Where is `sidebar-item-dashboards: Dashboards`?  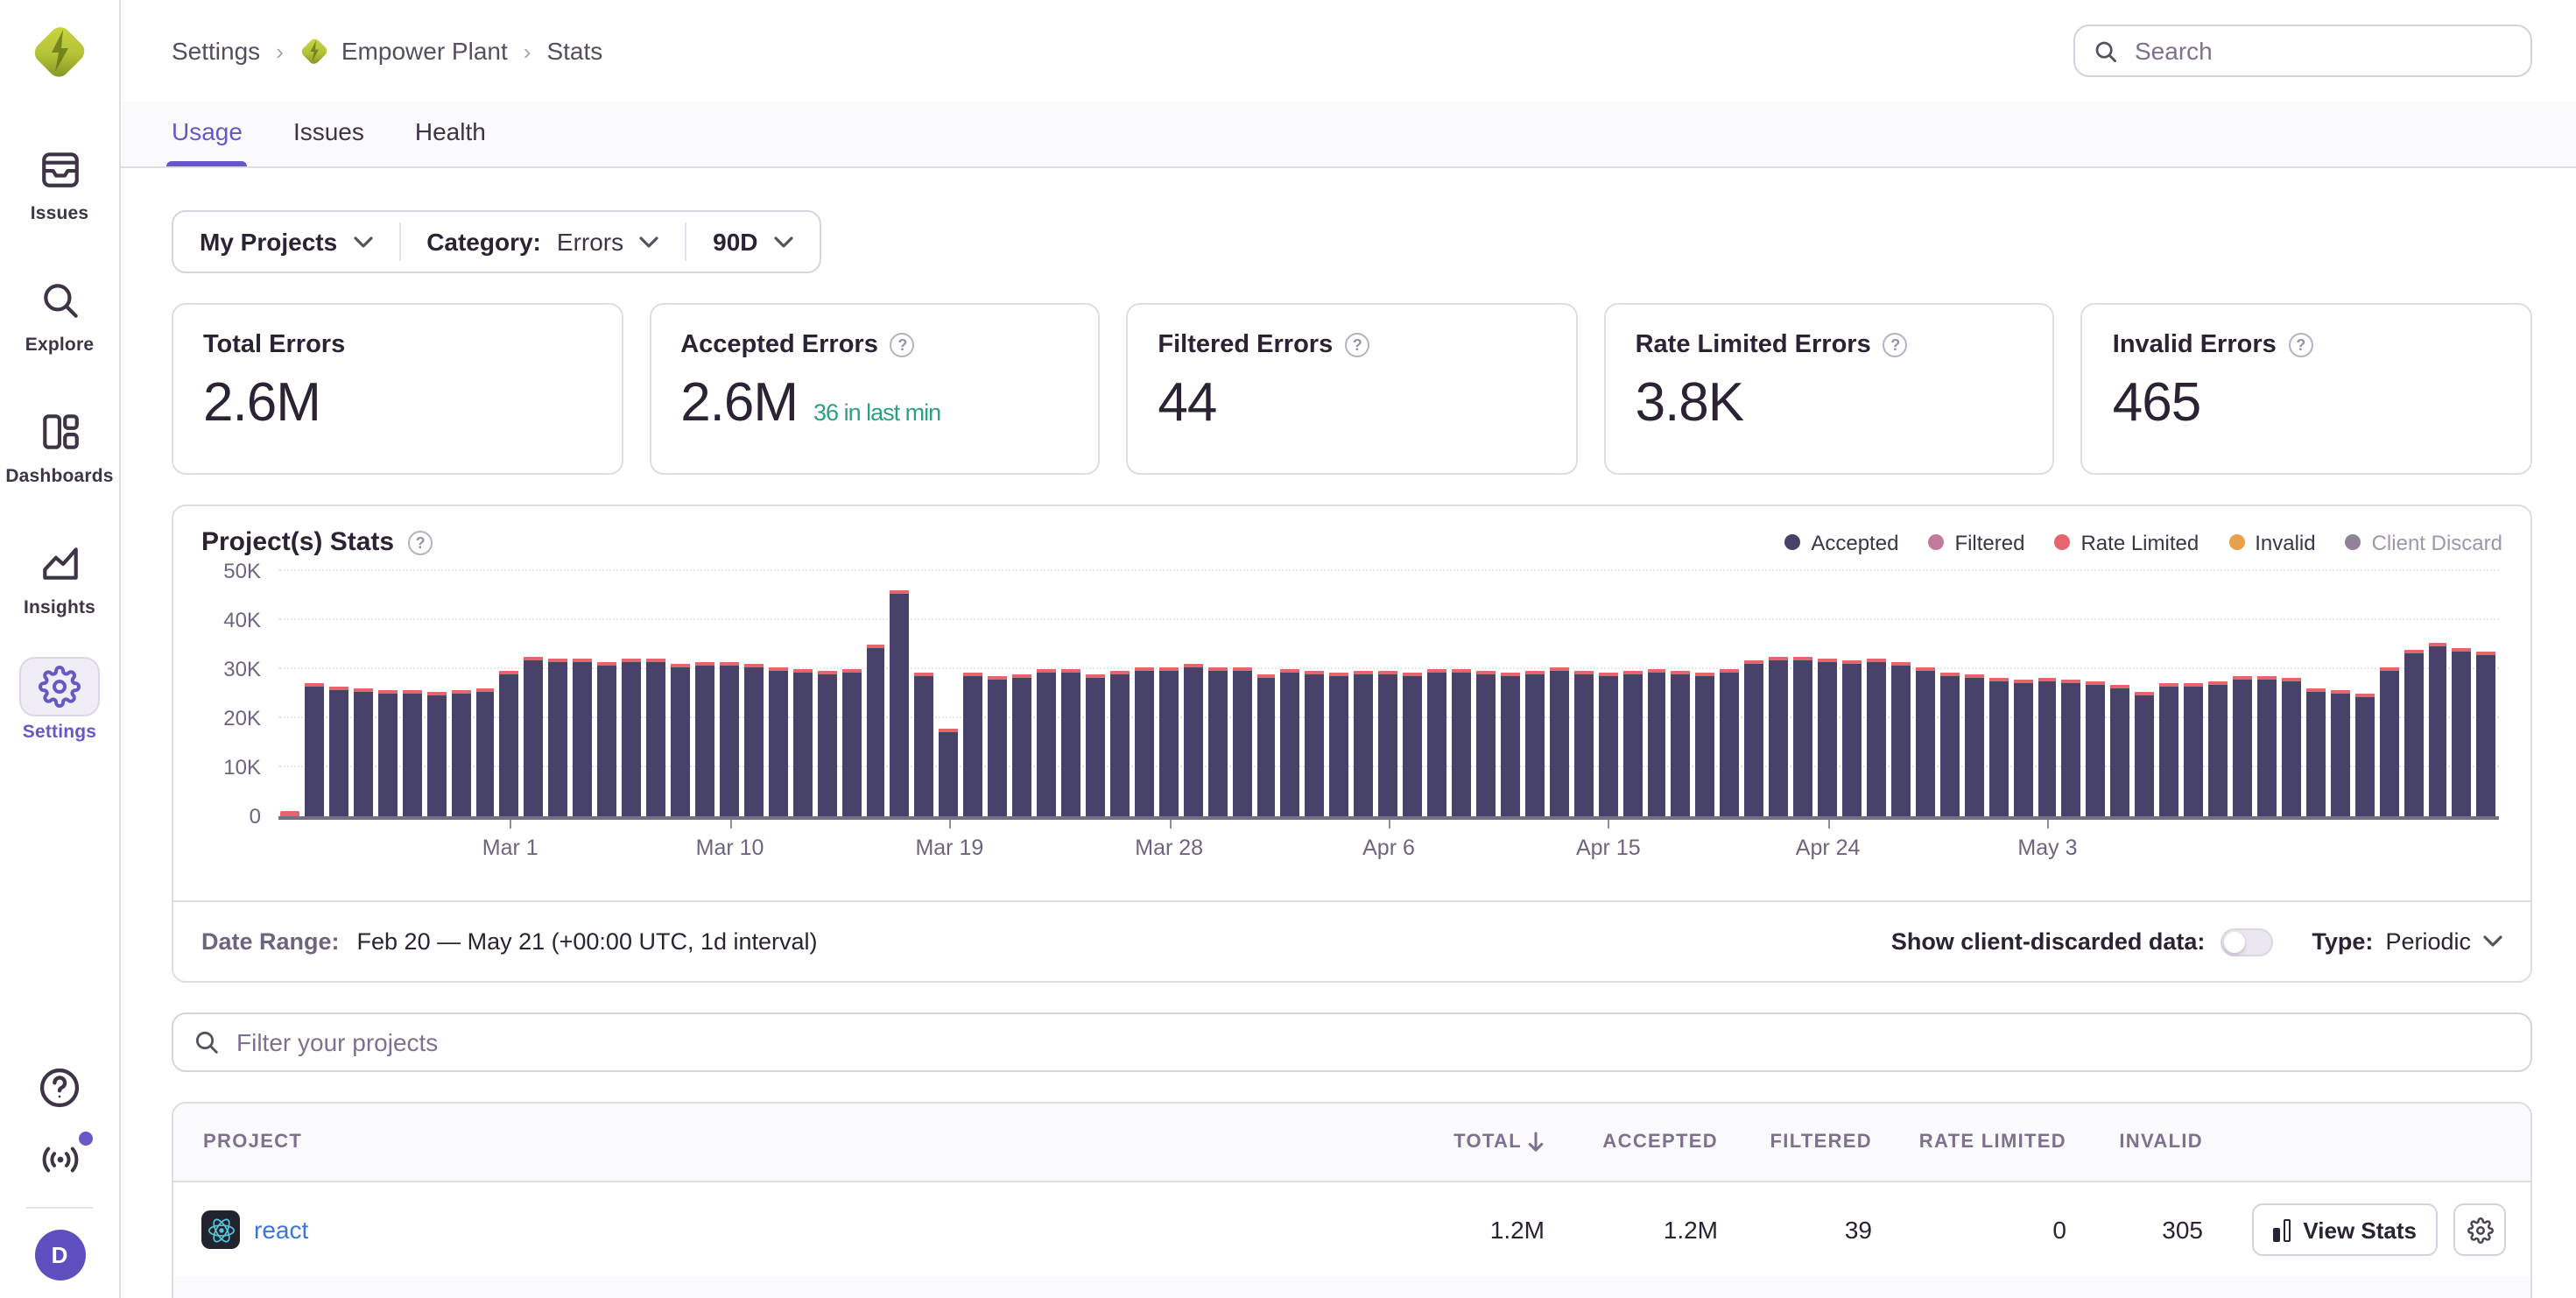
sidebar-item-dashboards: Dashboards is located at coordinates (60, 444).